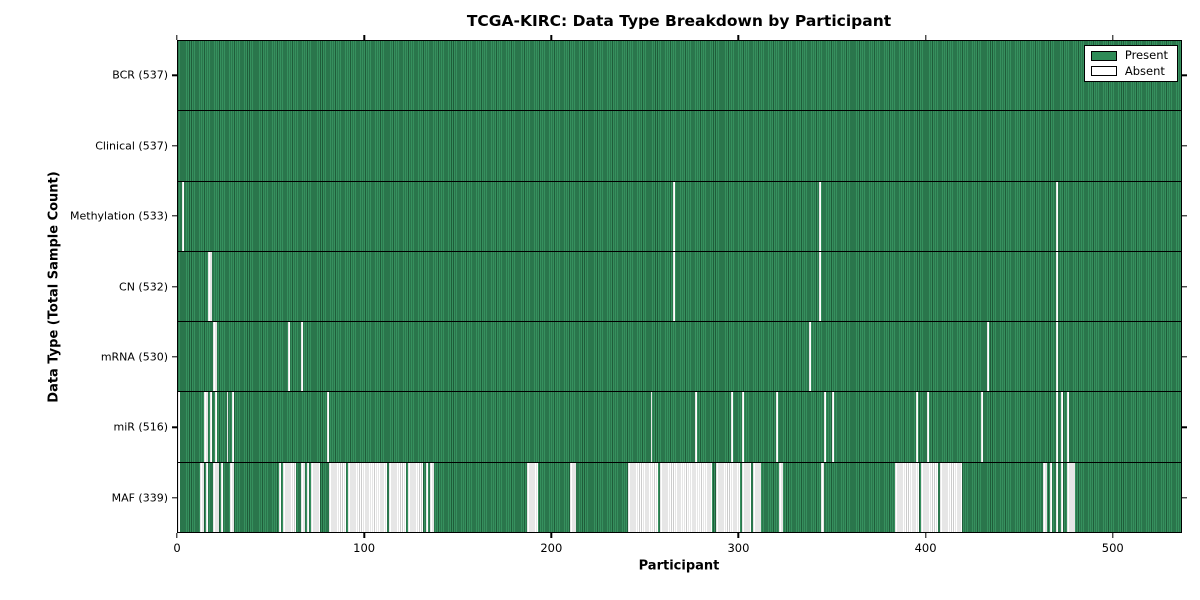  What do you see at coordinates (1103, 71) in the screenshot?
I see `legend-swatch-absent-icon` at bounding box center [1103, 71].